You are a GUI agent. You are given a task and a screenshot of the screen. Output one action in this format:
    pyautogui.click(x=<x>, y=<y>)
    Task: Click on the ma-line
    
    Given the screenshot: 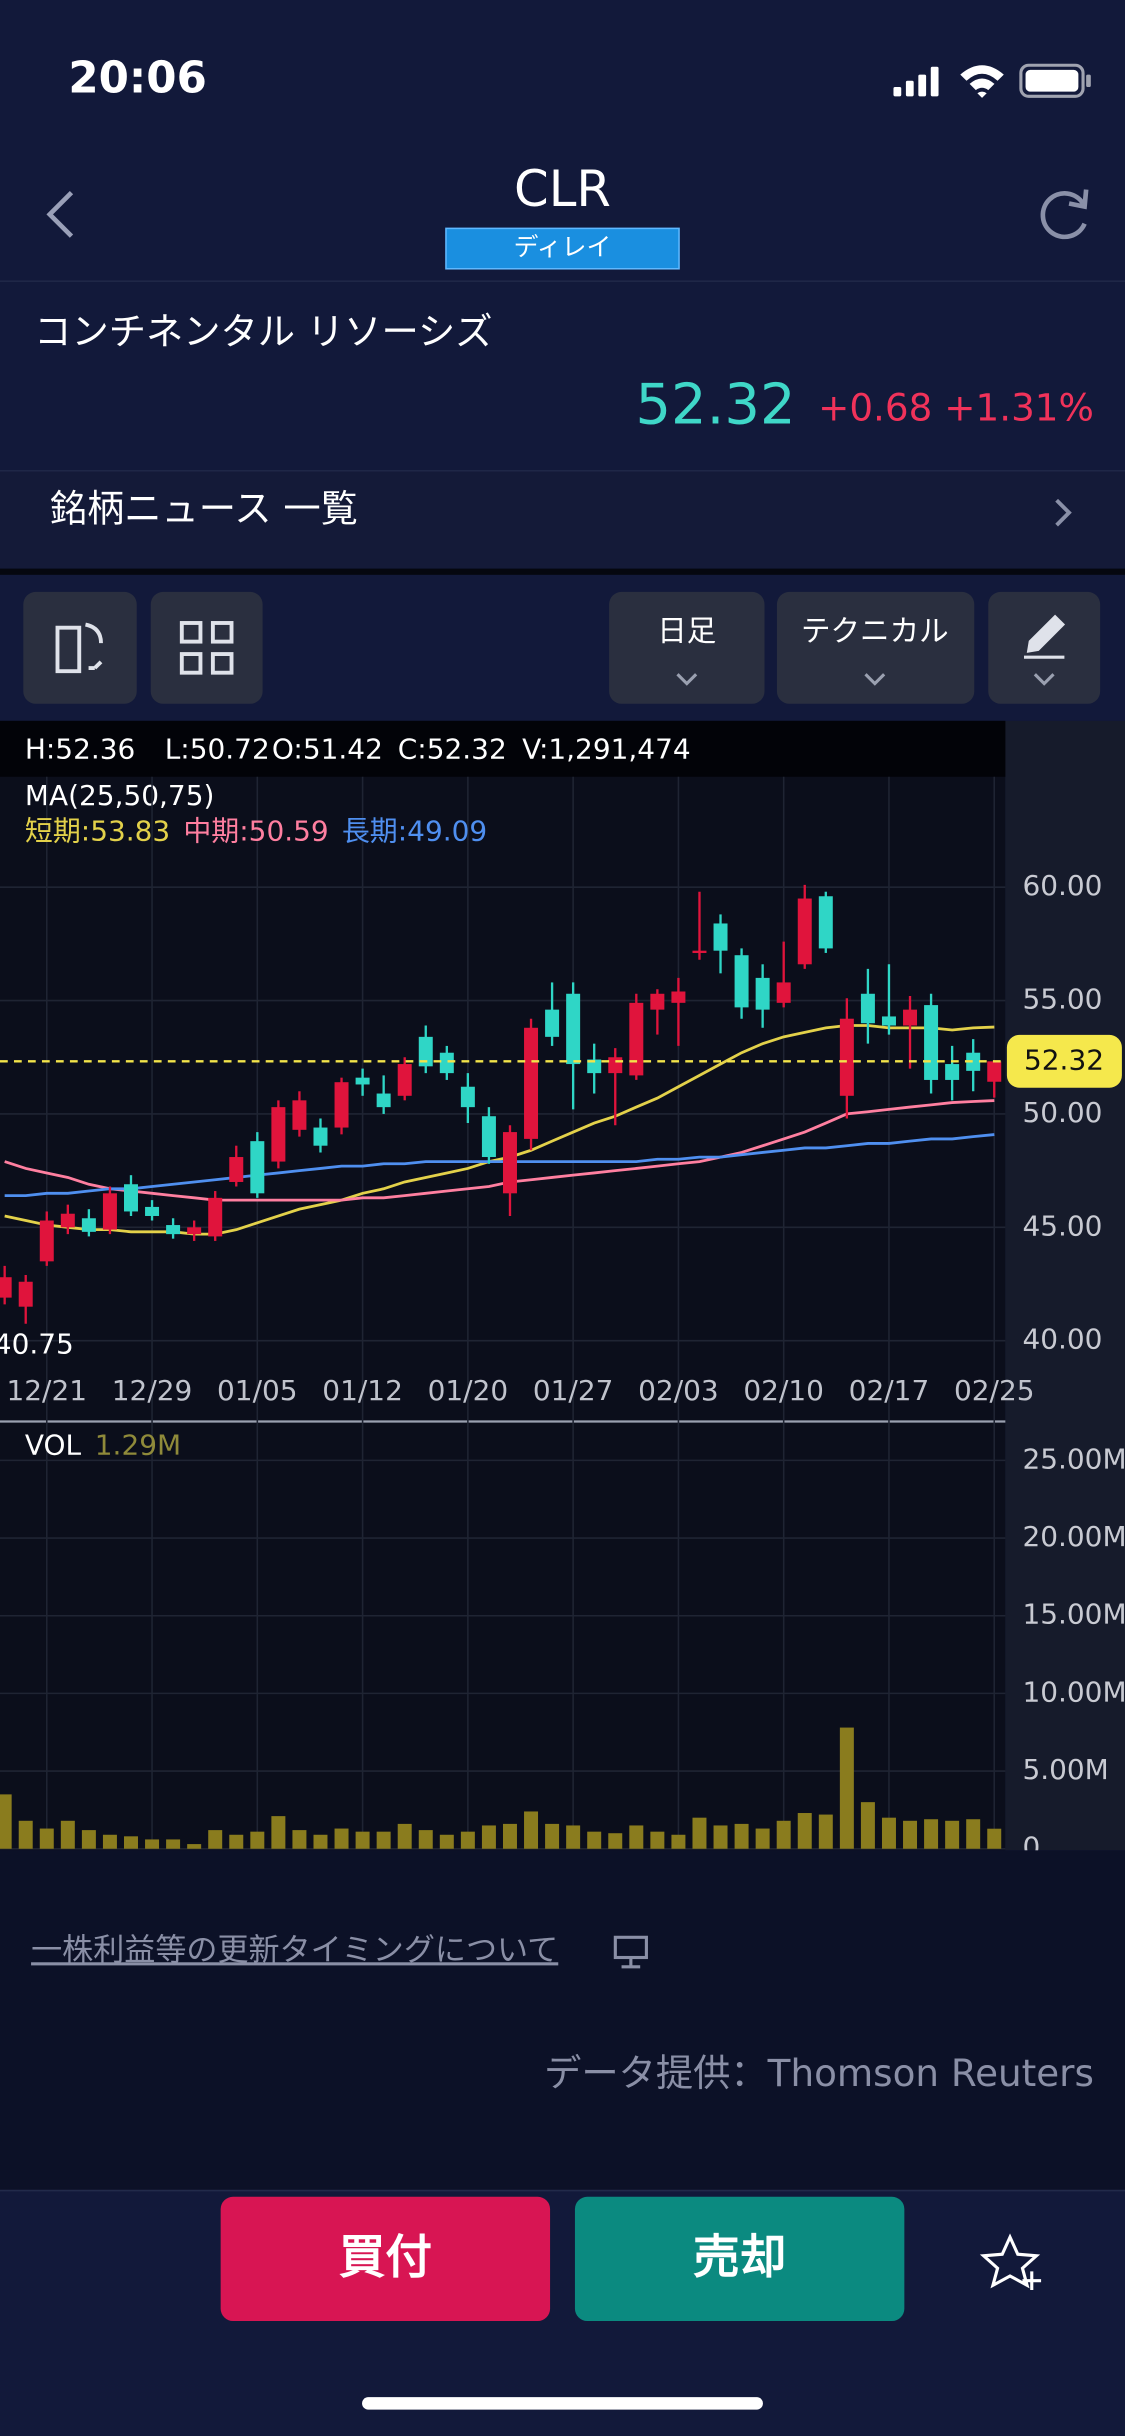 What is the action you would take?
    pyautogui.click(x=499, y=1150)
    